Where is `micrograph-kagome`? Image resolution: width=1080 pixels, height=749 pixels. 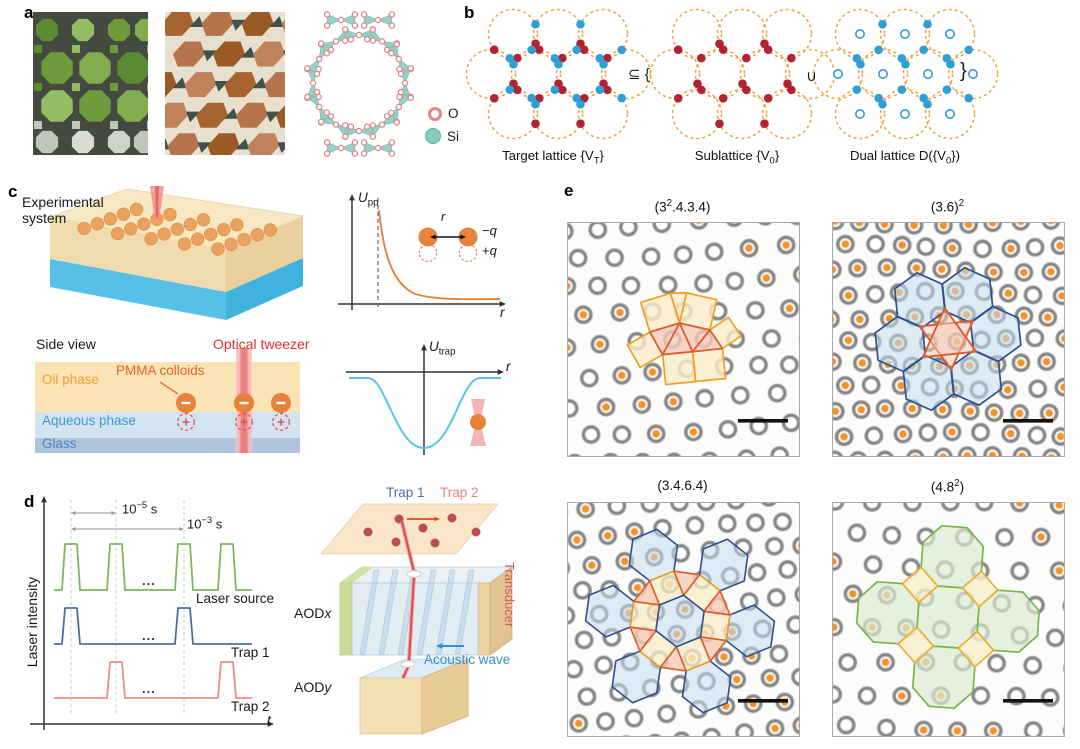 micrograph-kagome is located at coordinates (948, 339).